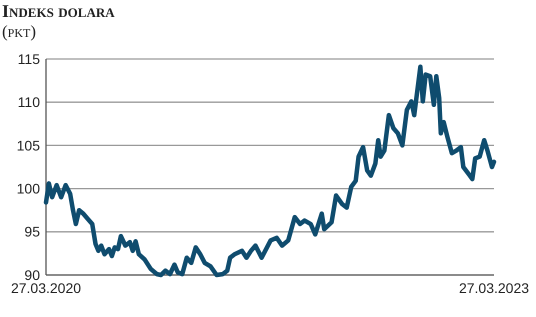  Describe the element at coordinates (32, 274) in the screenshot. I see `y-tick-label: 90` at that location.